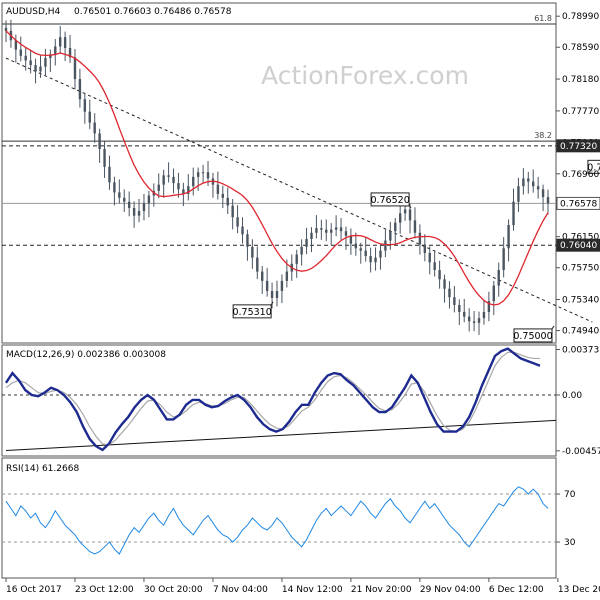  I want to click on ohlc-label: 0.76501 0.76603 0.76486 0.76578, so click(153, 12).